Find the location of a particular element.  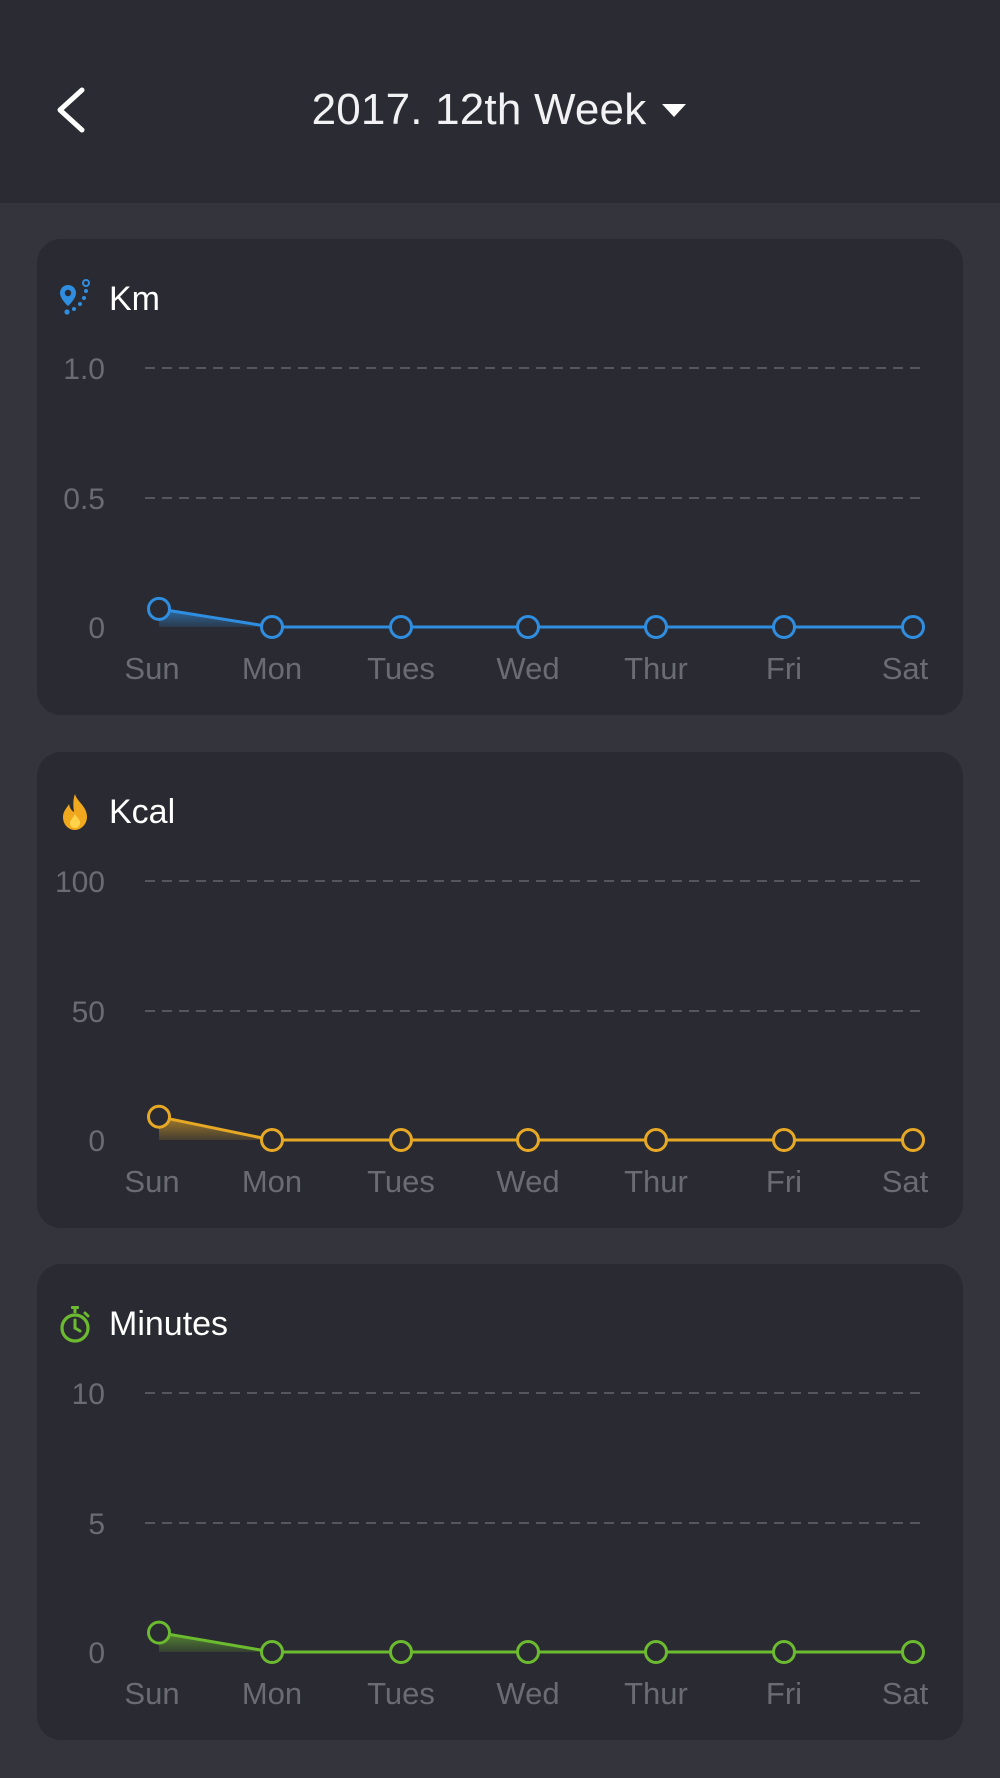

chevron-left-icon is located at coordinates (71, 110).